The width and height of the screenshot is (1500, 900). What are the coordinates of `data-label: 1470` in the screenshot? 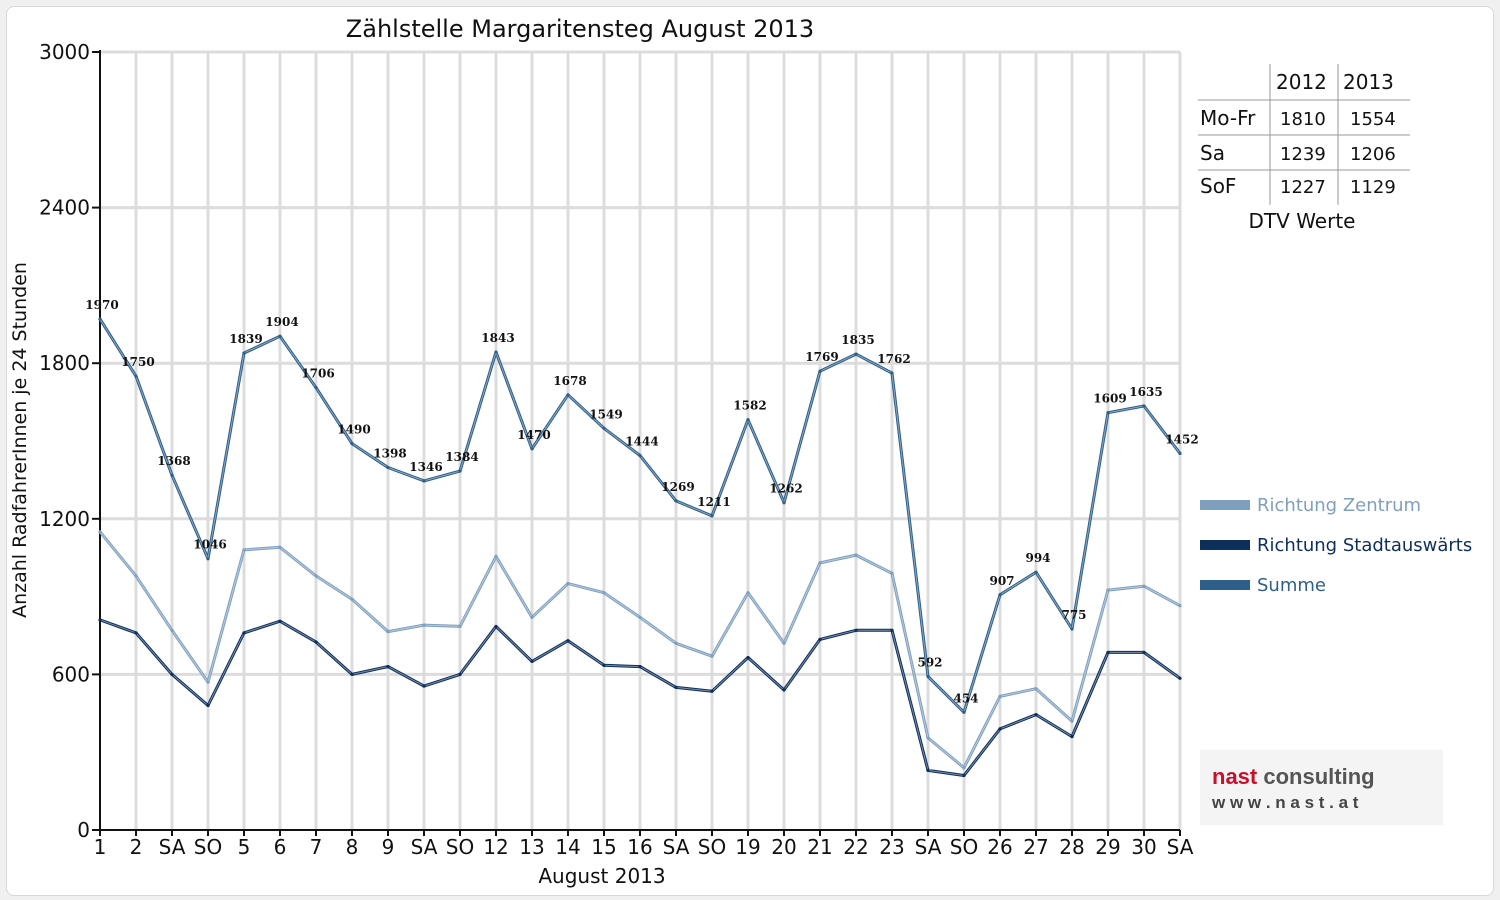 It's located at (533, 435).